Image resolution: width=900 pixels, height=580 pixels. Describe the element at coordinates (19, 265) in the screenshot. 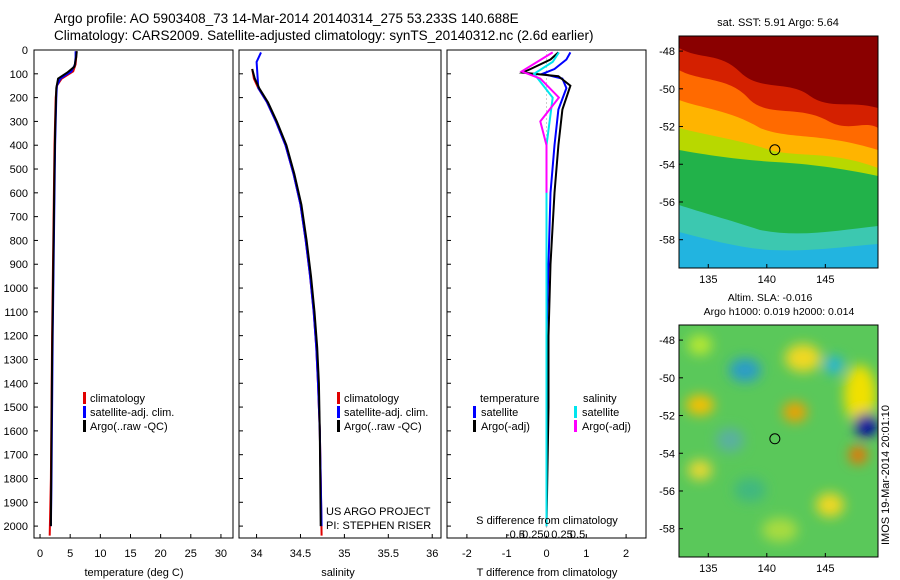

I see `depth-tick-label: 900` at that location.